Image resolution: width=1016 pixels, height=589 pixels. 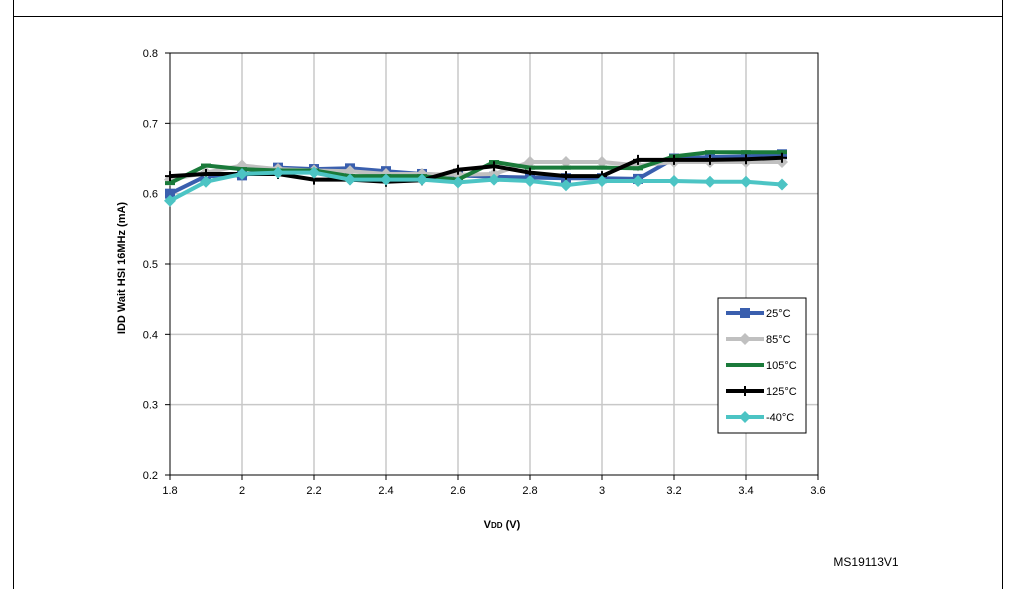 What do you see at coordinates (122, 268) in the screenshot?
I see `y-axis-title: IDD Wait HSI 16MHz (mA)` at bounding box center [122, 268].